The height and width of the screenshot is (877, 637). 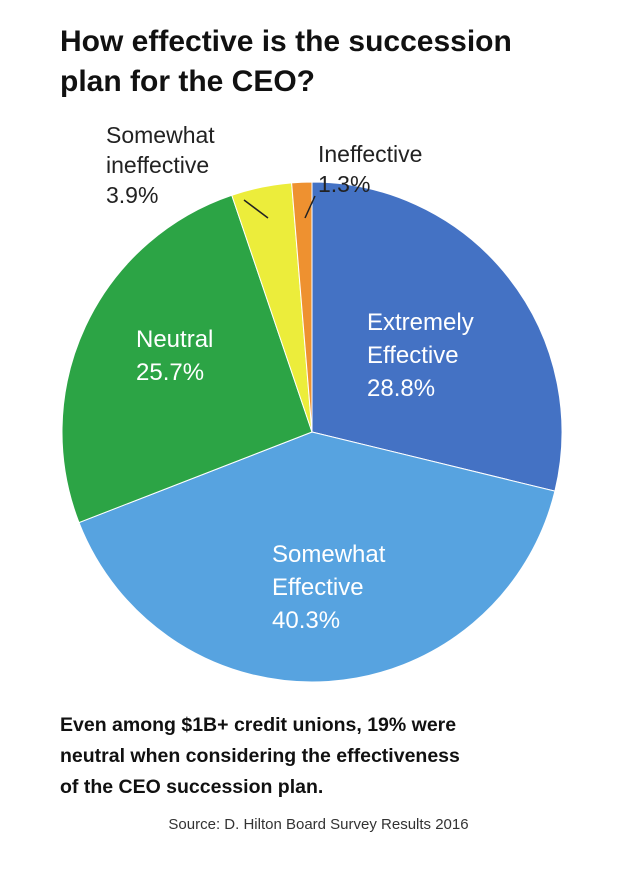 I want to click on slice-label-somewhat-ineffective: Somewhat ineffective 3.9%, so click(x=160, y=165).